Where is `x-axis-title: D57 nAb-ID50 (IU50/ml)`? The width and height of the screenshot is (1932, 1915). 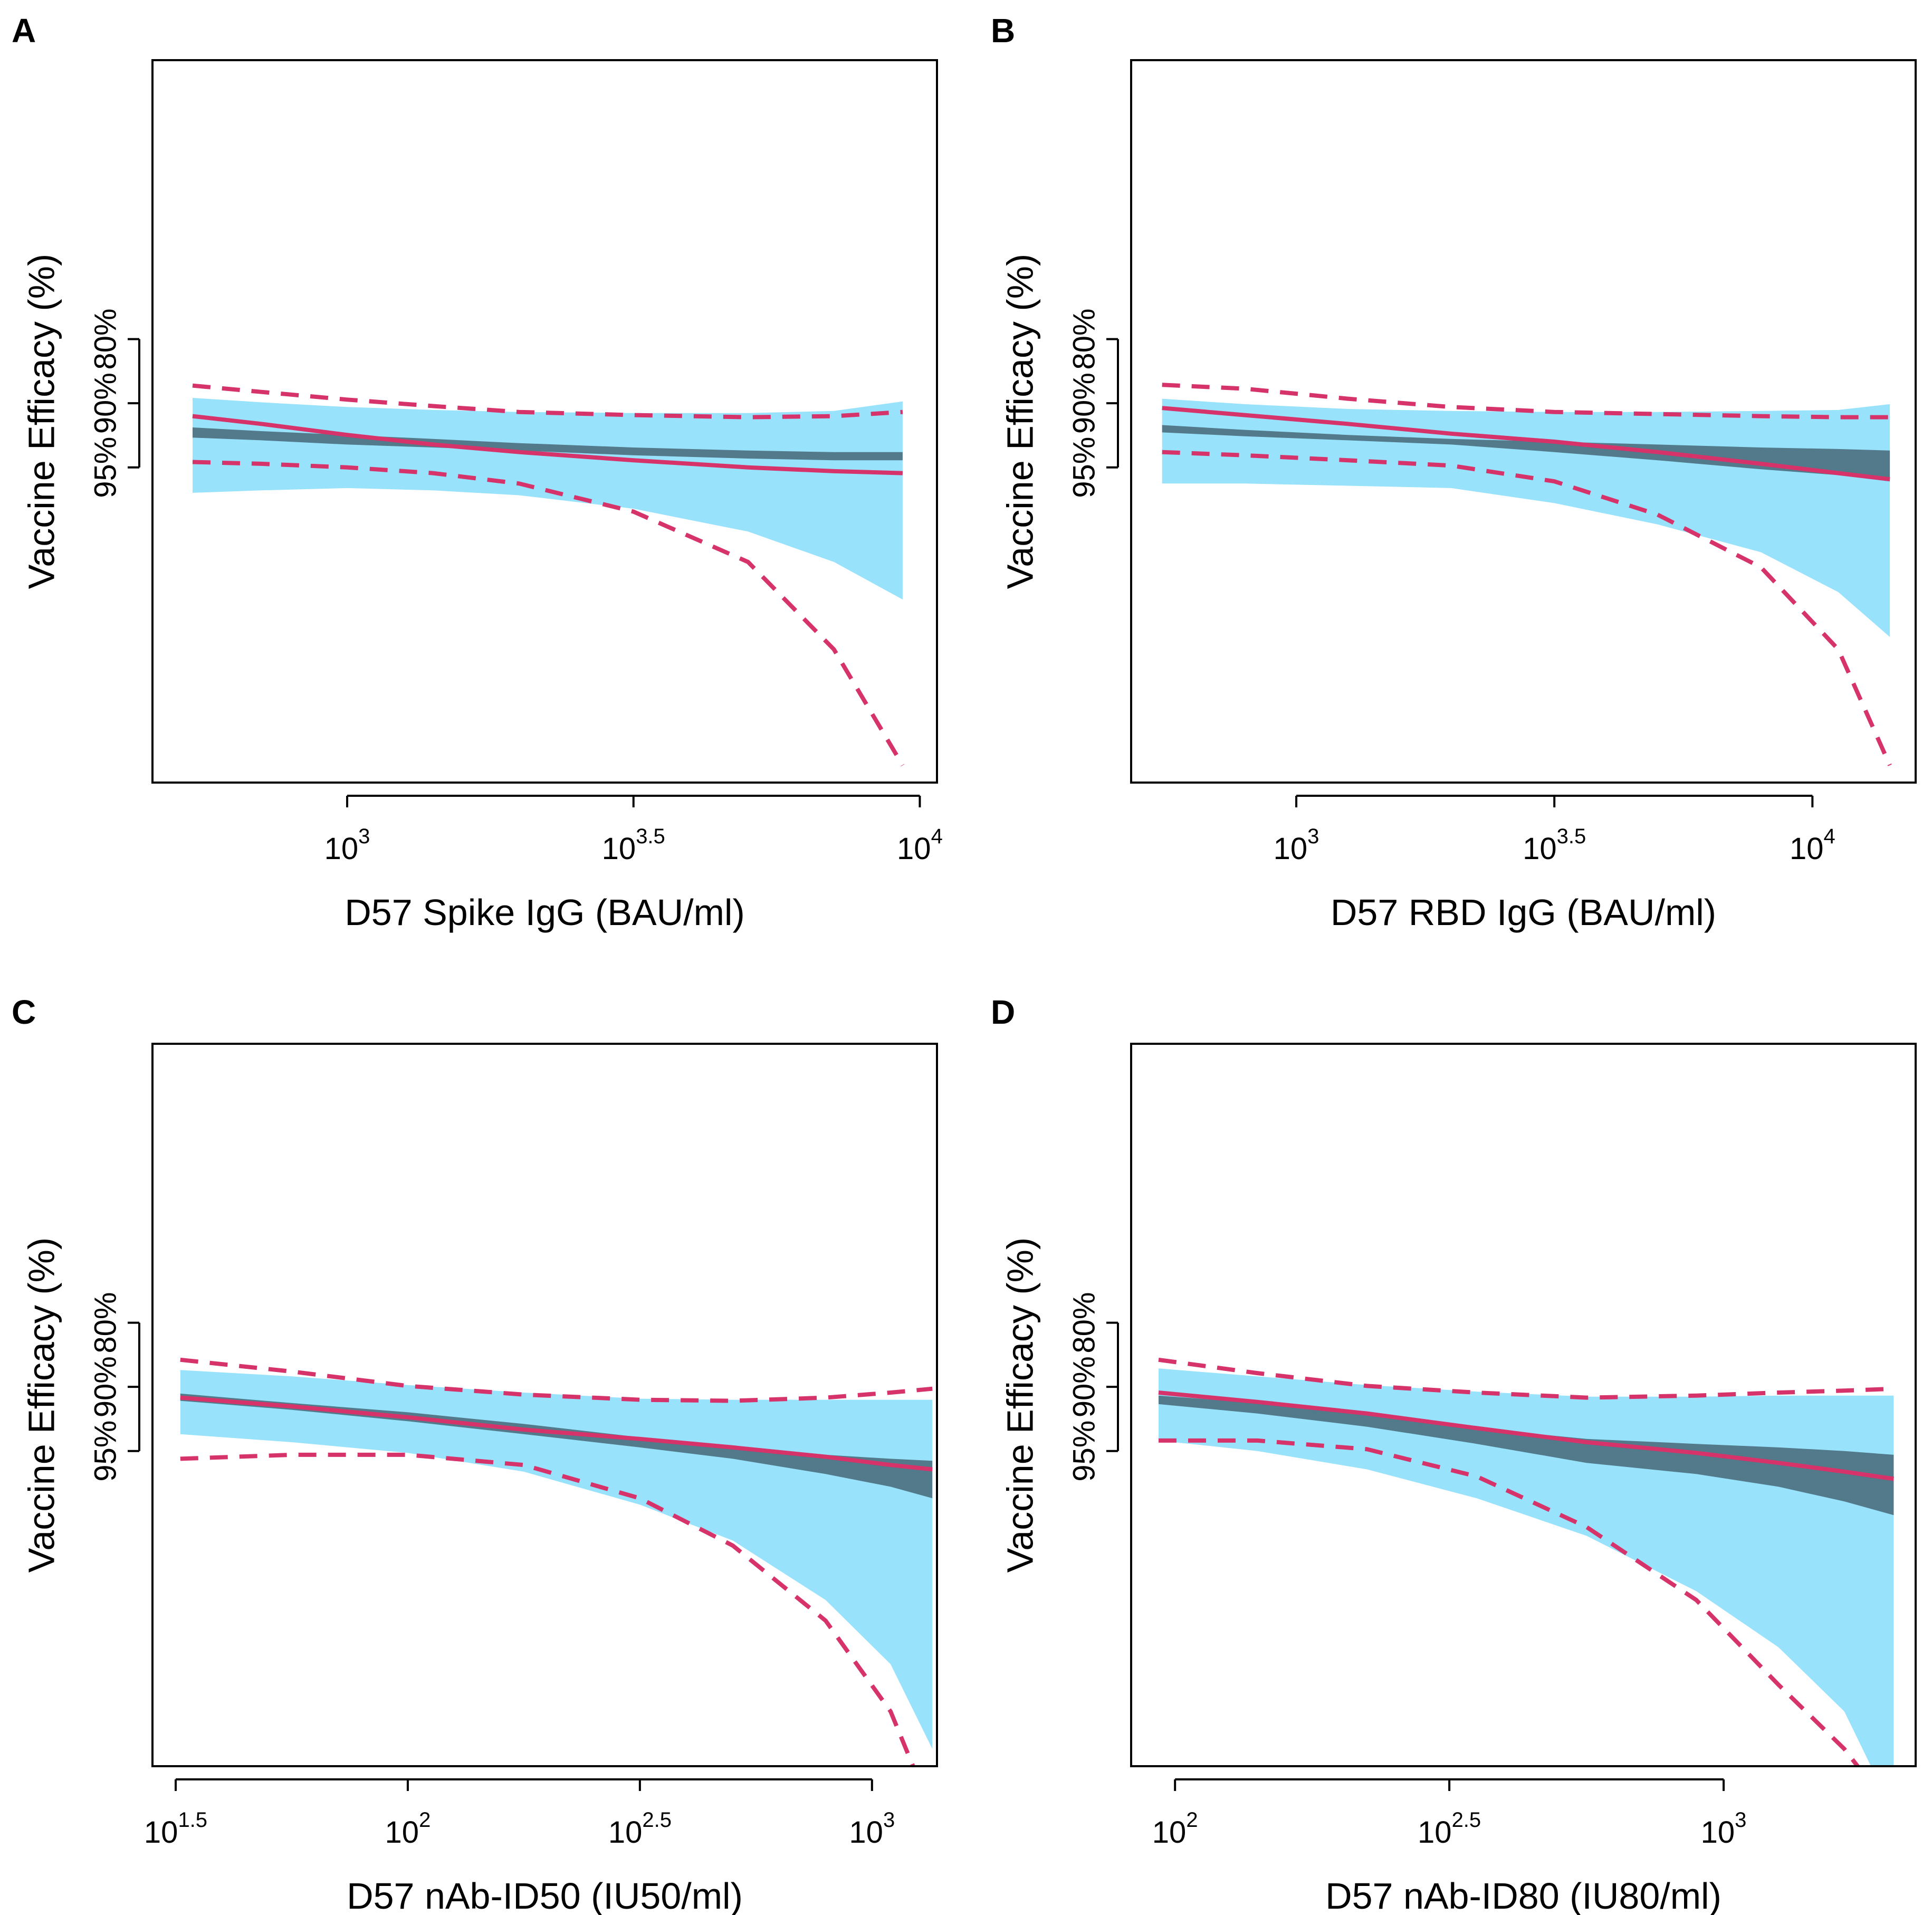 x-axis-title: D57 nAb-ID50 (IU50/ml) is located at coordinates (545, 1895).